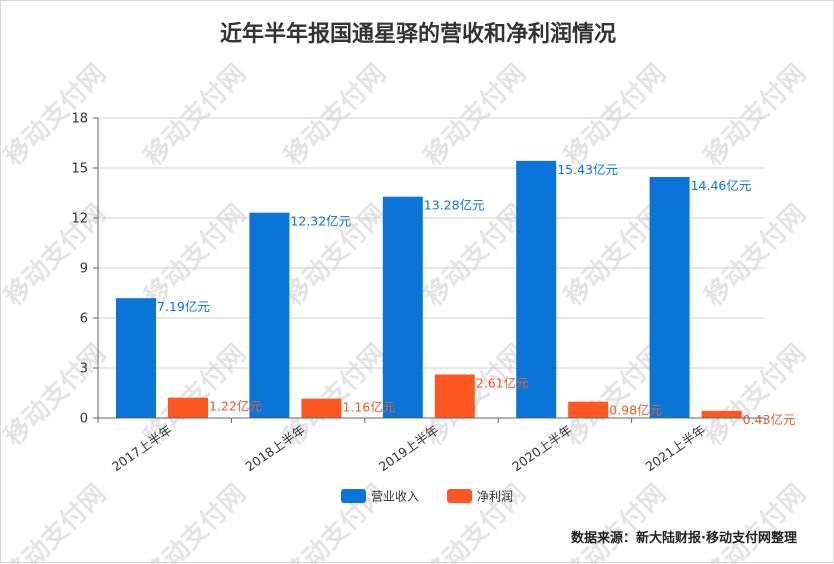 The image size is (834, 564). I want to click on x-axis-ticks: 2017上半年 2018上半年 2019上半年 2020上半年 2021上半年, so click(431, 446).